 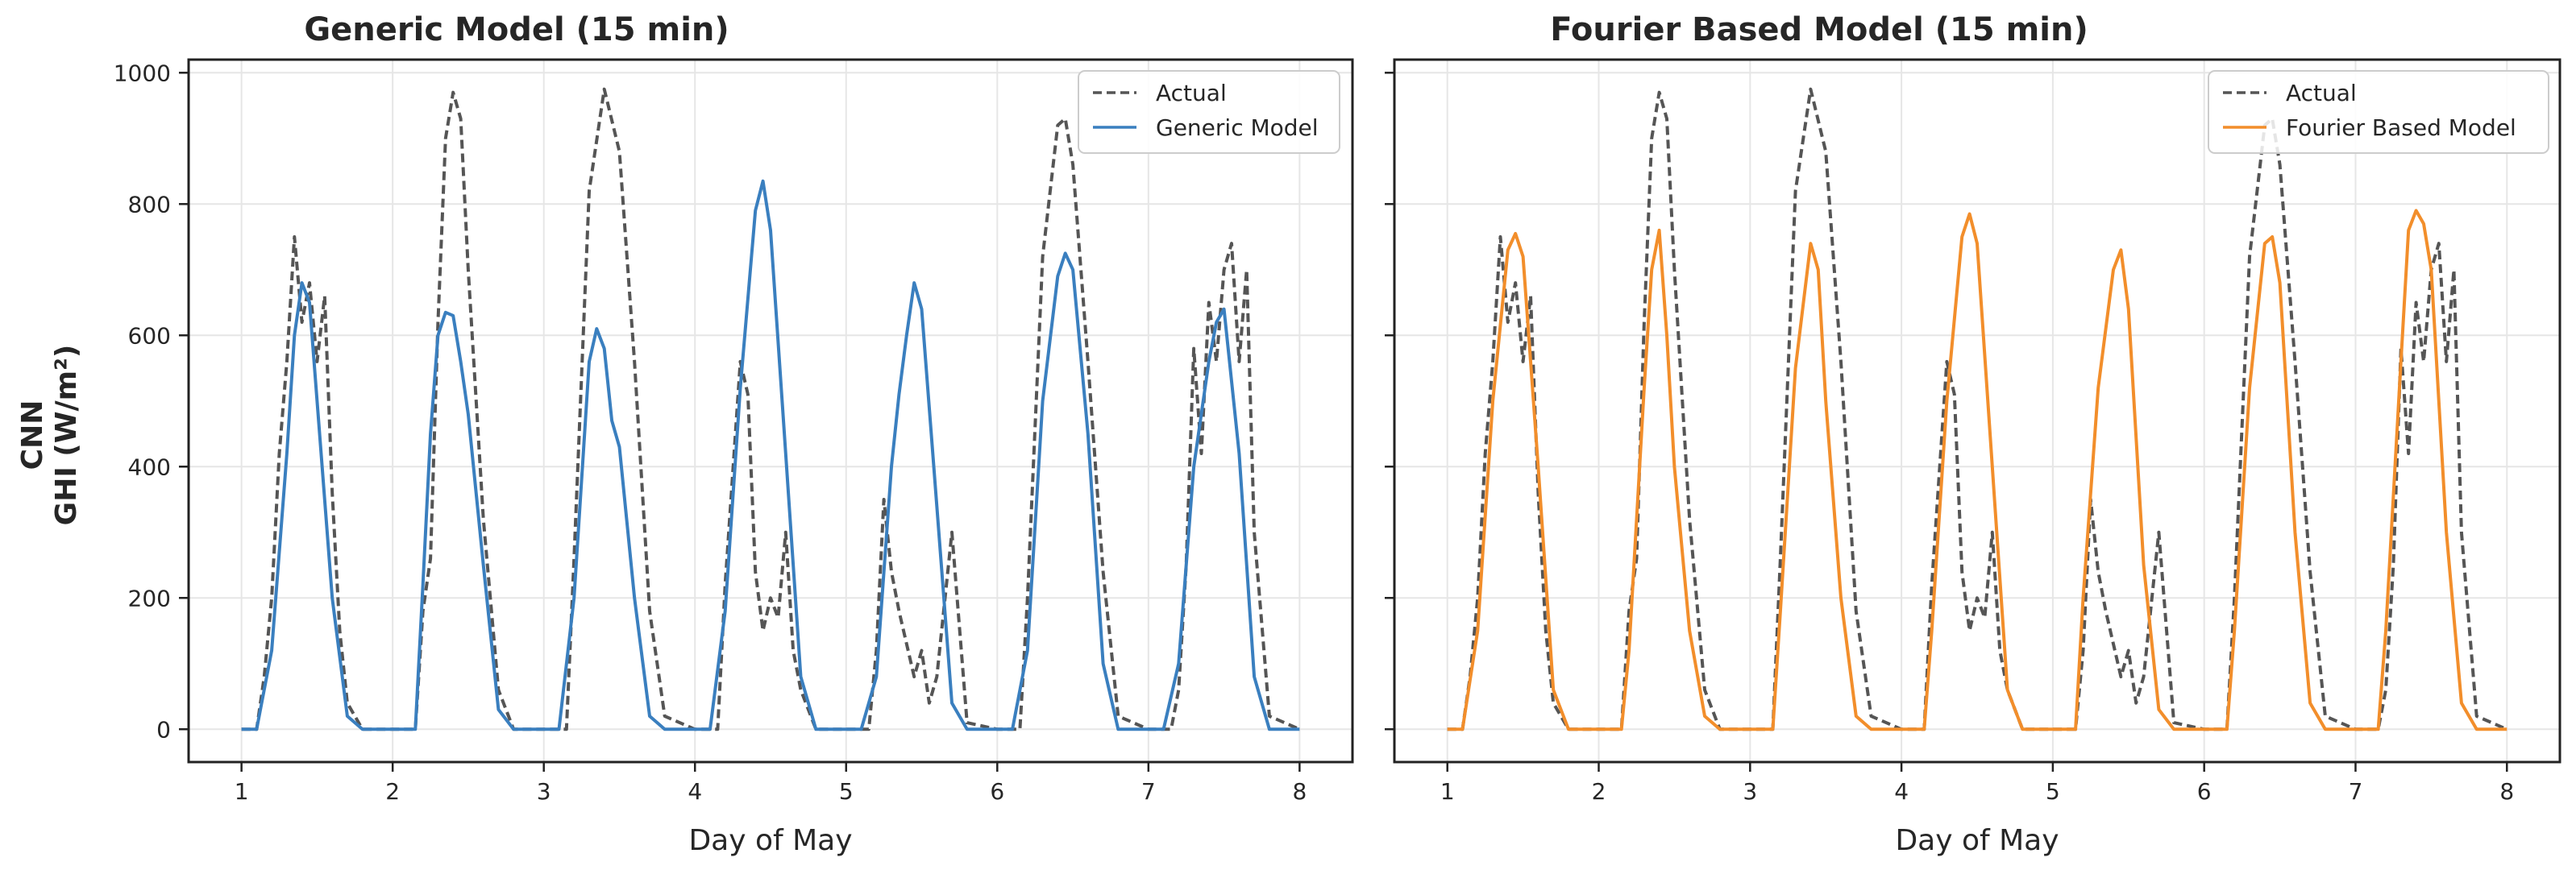 I want to click on y-tick-label: 0, so click(x=163, y=729).